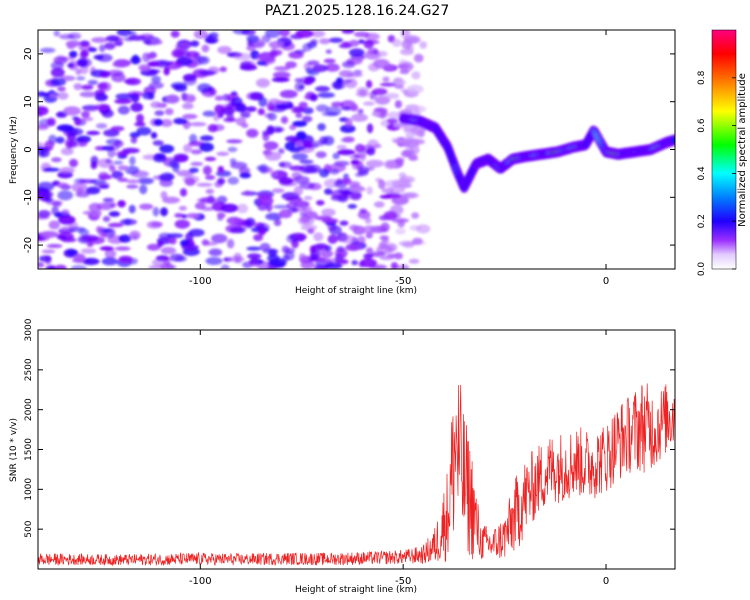  What do you see at coordinates (702, 77) in the screenshot?
I see `colorbar-tick-label: 0.8` at bounding box center [702, 77].